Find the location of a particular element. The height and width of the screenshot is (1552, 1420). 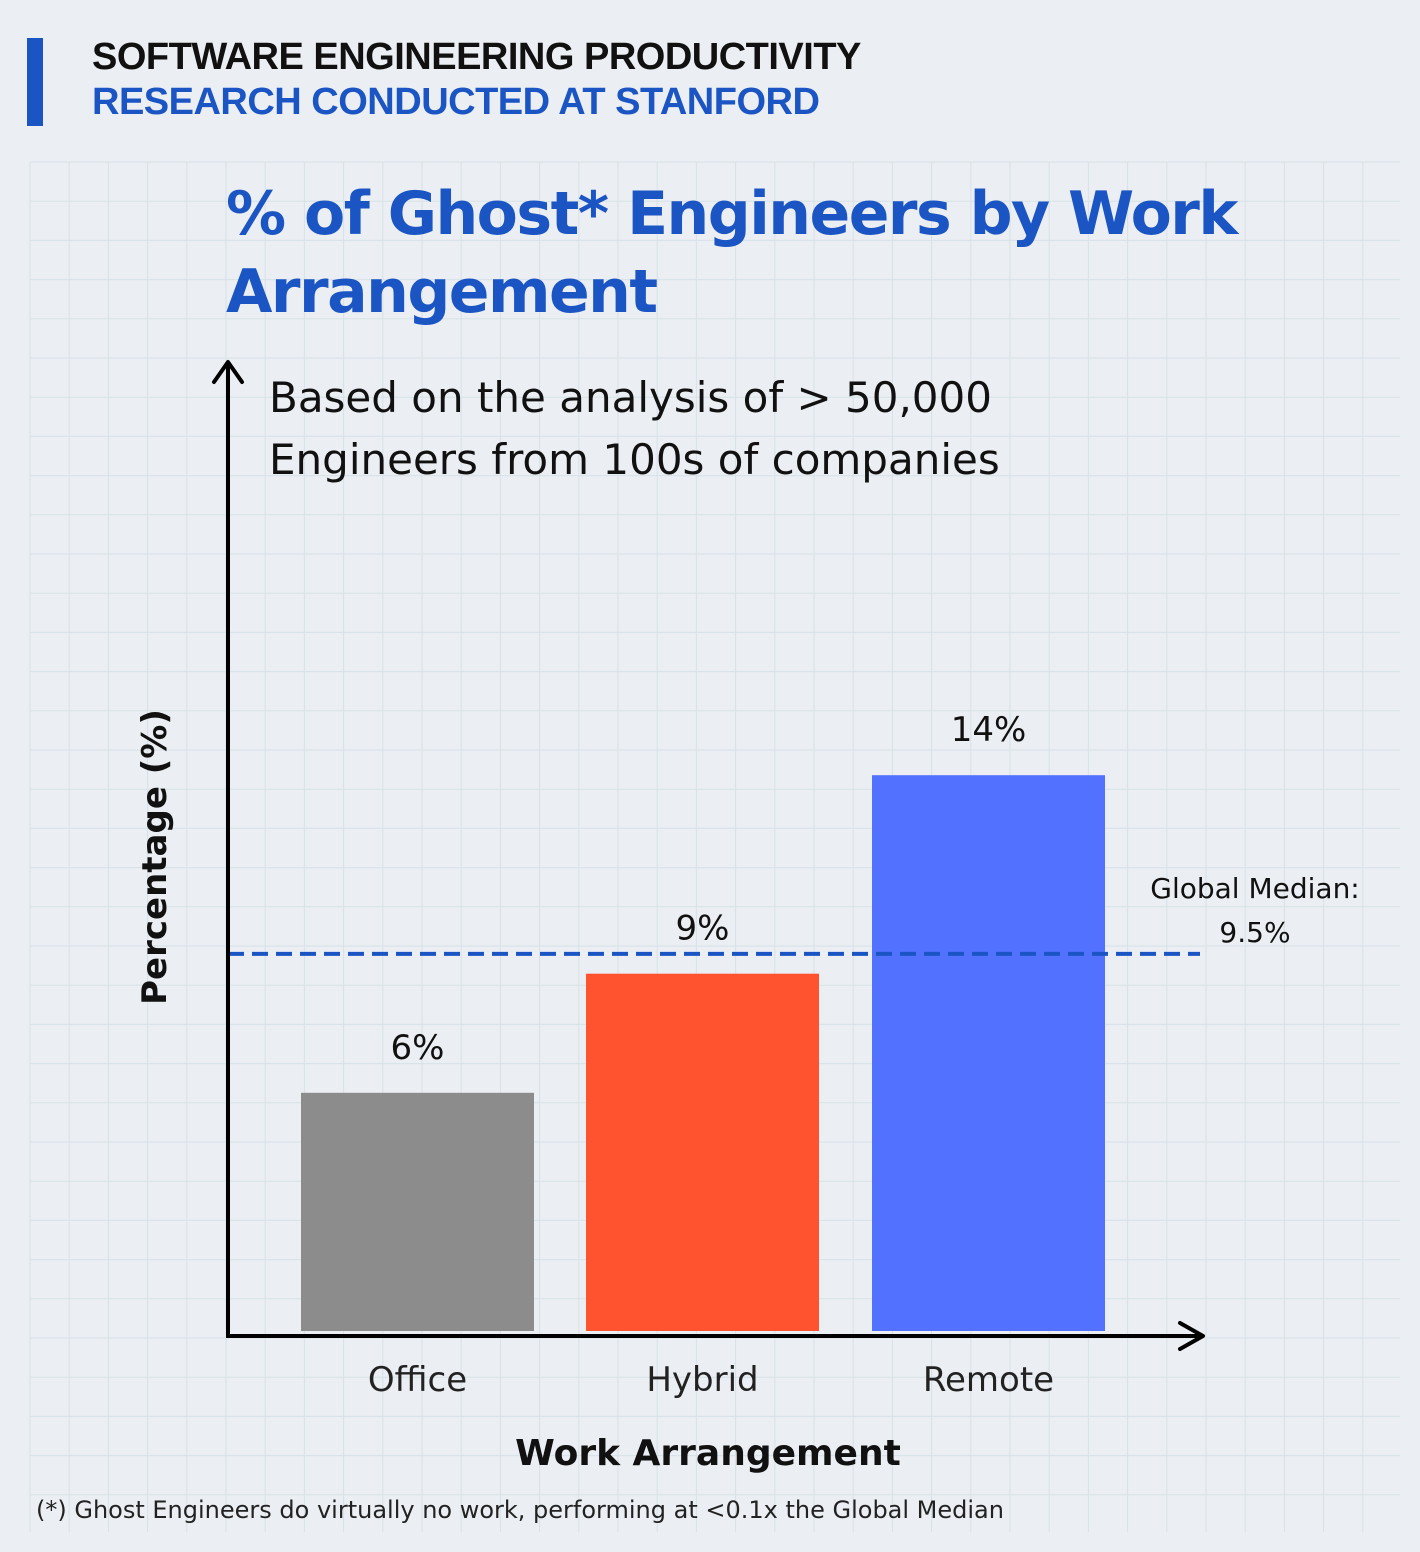

bar-remote is located at coordinates (988, 1053).